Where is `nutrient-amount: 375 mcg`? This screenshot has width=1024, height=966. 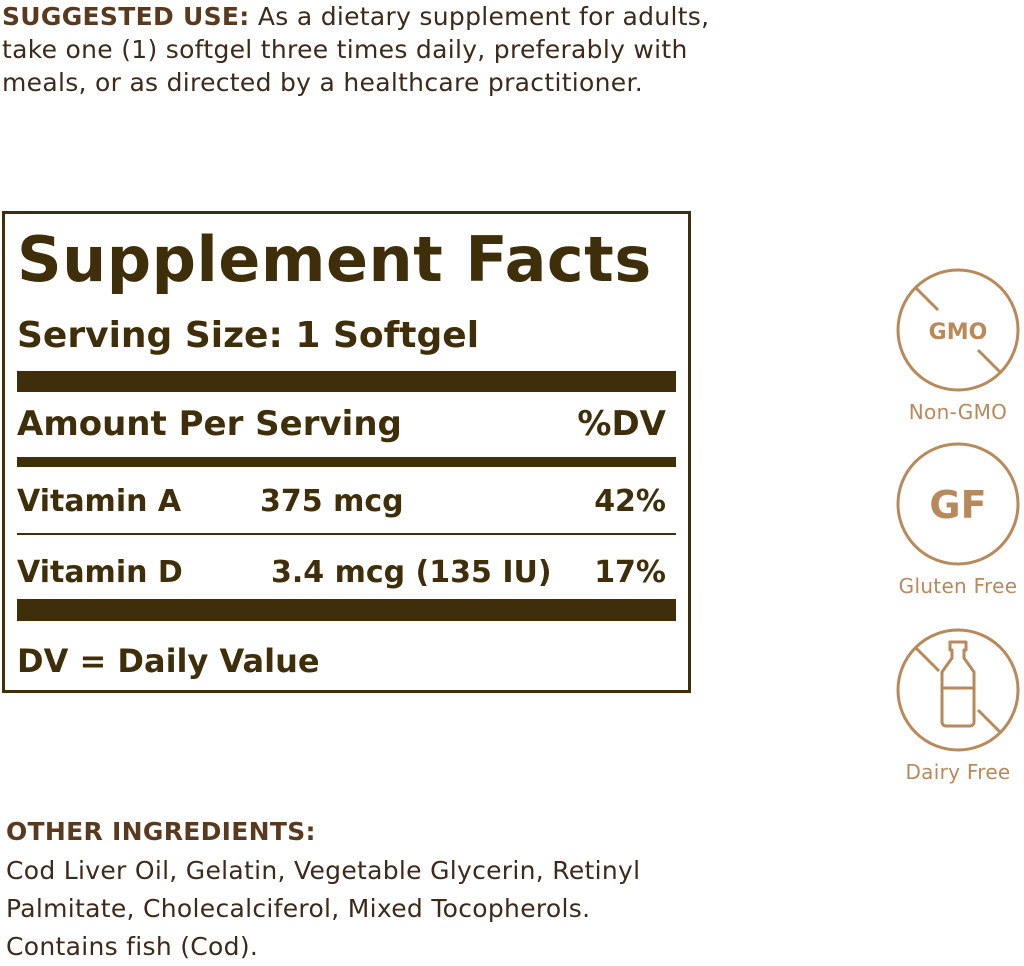
nutrient-amount: 375 mcg is located at coordinates (332, 501).